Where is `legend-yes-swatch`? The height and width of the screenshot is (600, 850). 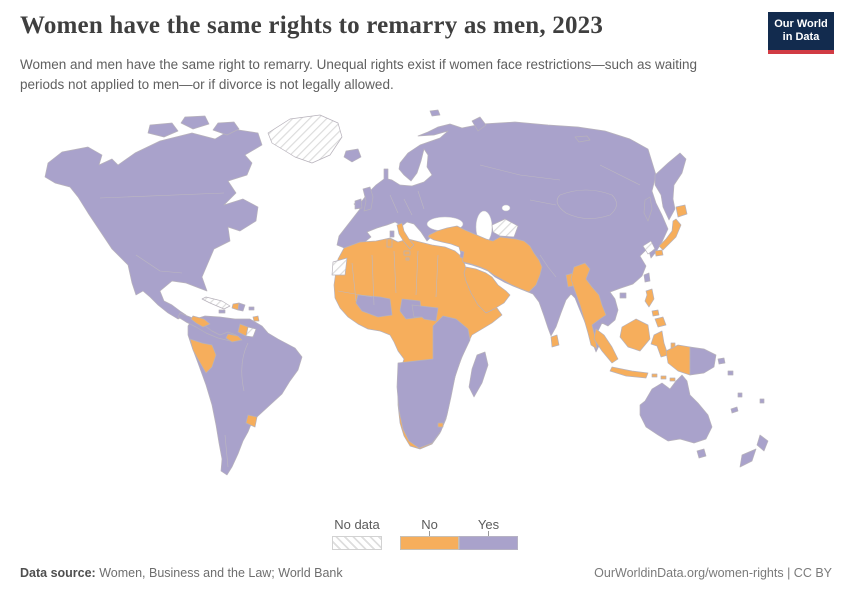
legend-yes-swatch is located at coordinates (488, 543).